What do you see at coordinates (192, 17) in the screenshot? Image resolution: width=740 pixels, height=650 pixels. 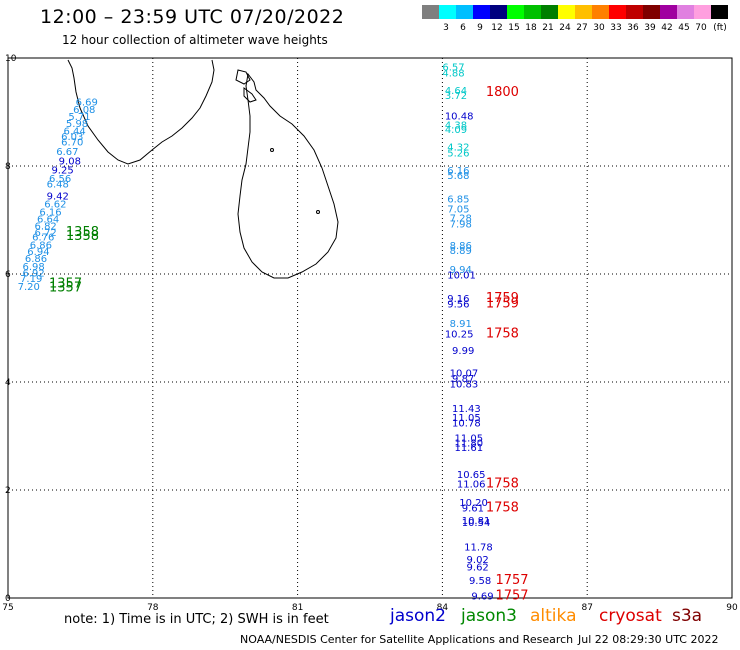 I see `map-title: 12:00 – 23:59 UTC 07/20/2022` at bounding box center [192, 17].